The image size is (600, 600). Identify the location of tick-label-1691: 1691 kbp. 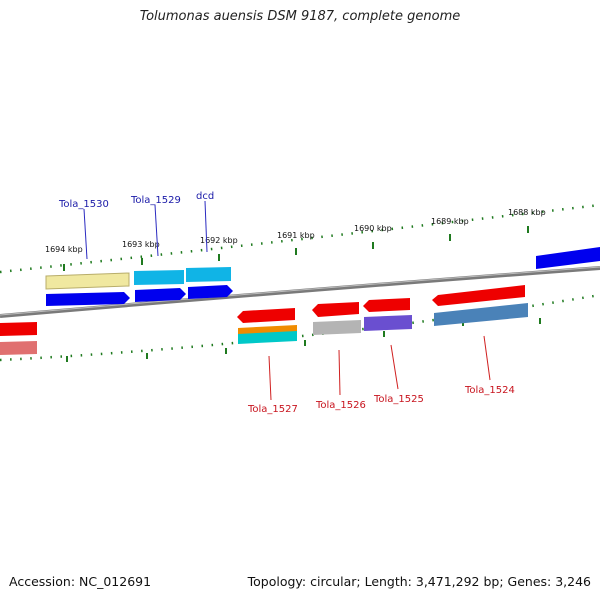
(296, 235).